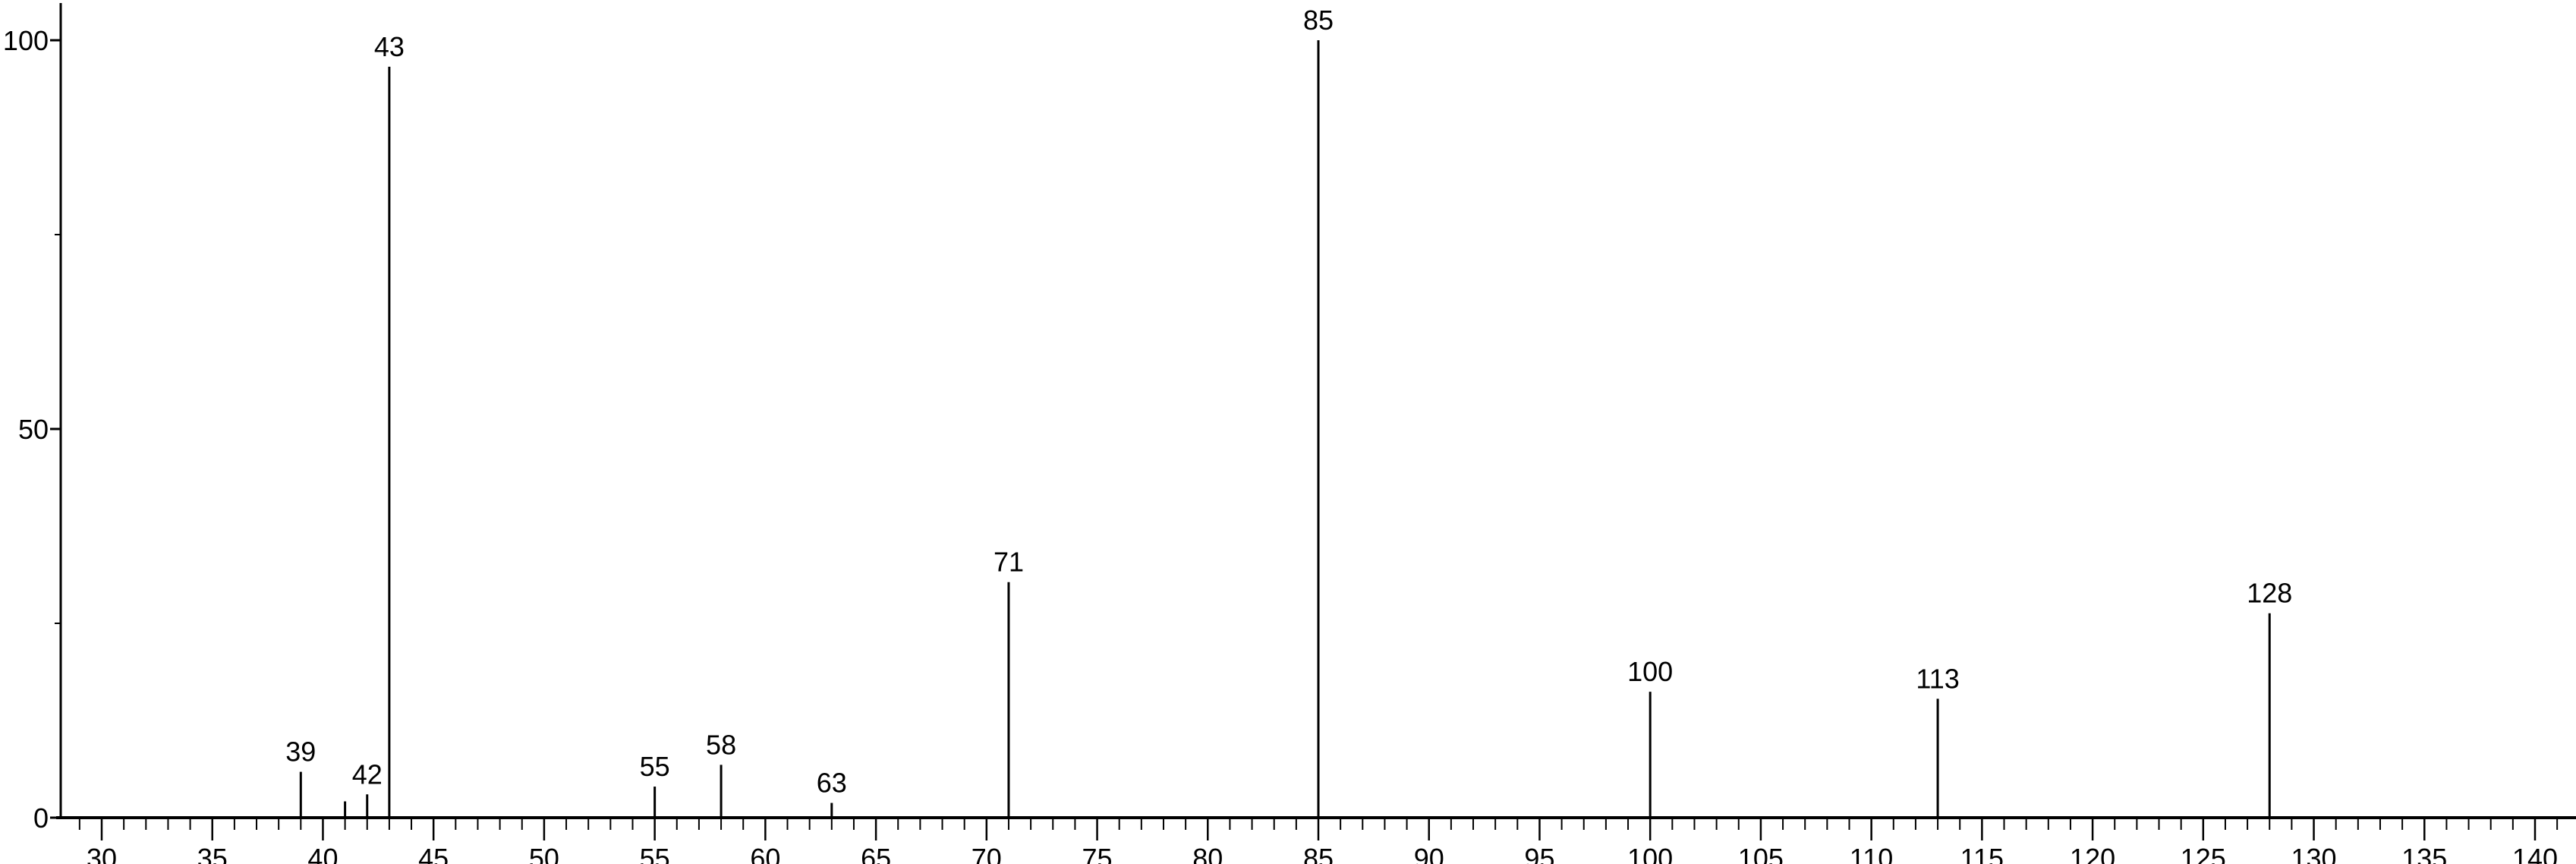  What do you see at coordinates (1539, 853) in the screenshot?
I see `x-tick-label: 95` at bounding box center [1539, 853].